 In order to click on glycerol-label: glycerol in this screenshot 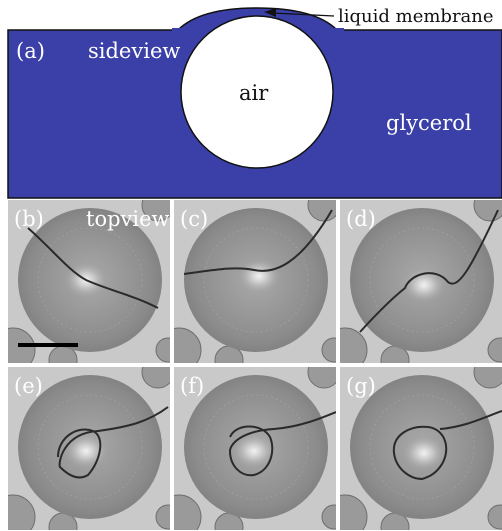, I will do `click(429, 123)`.